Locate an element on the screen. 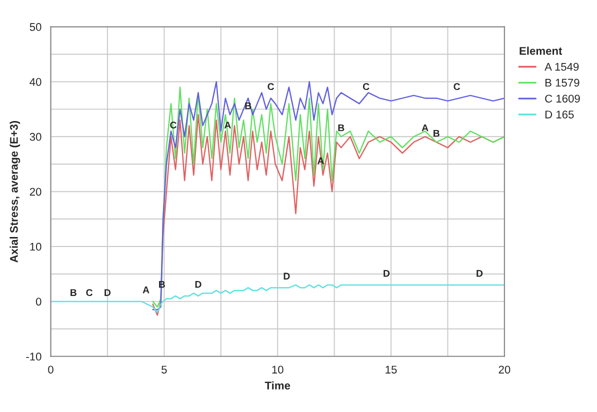  legend-title: Element is located at coordinates (541, 50).